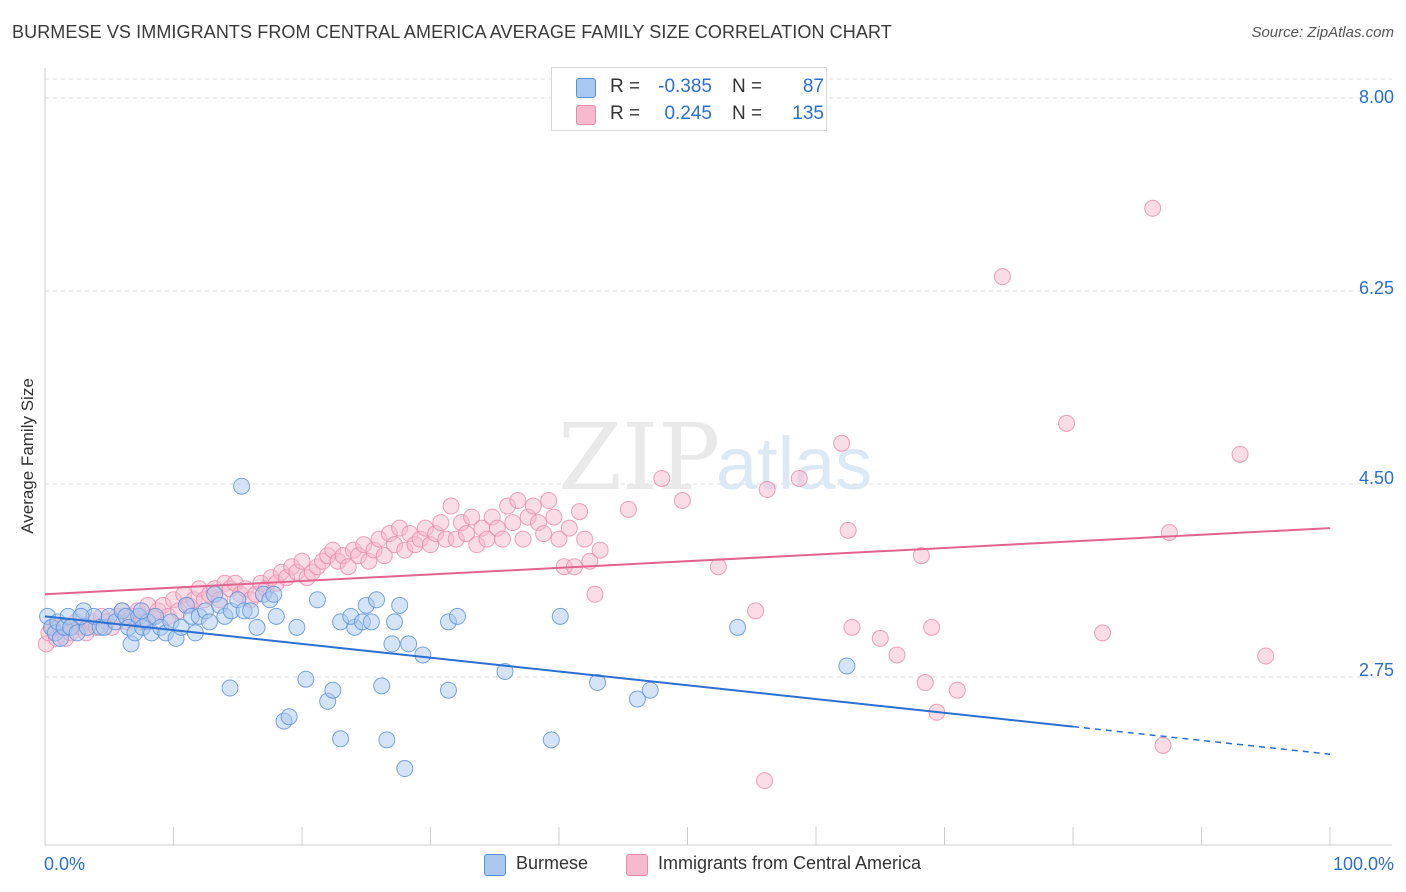 This screenshot has height=892, width=1406. What do you see at coordinates (1376, 670) in the screenshot?
I see `y-tick-label: 2.75` at bounding box center [1376, 670].